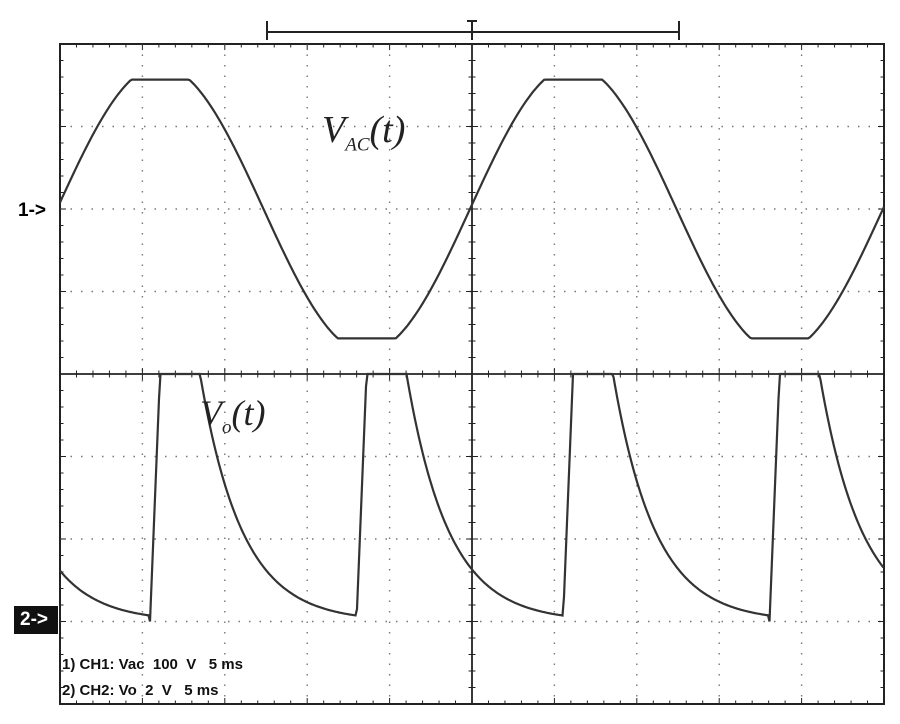  What do you see at coordinates (32, 210) in the screenshot?
I see `ch1-ground-marker: 1->` at bounding box center [32, 210].